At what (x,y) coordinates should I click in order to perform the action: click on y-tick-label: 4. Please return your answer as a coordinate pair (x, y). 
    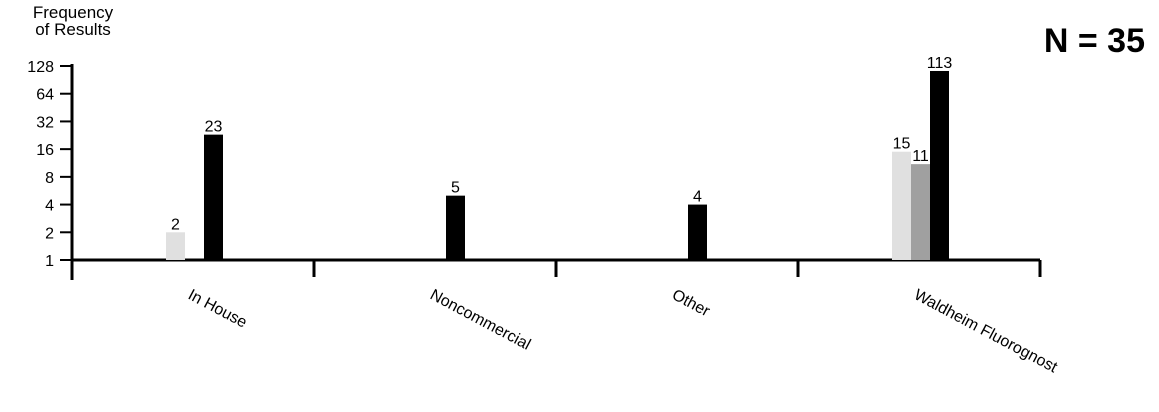
    Looking at the image, I should click on (49, 206).